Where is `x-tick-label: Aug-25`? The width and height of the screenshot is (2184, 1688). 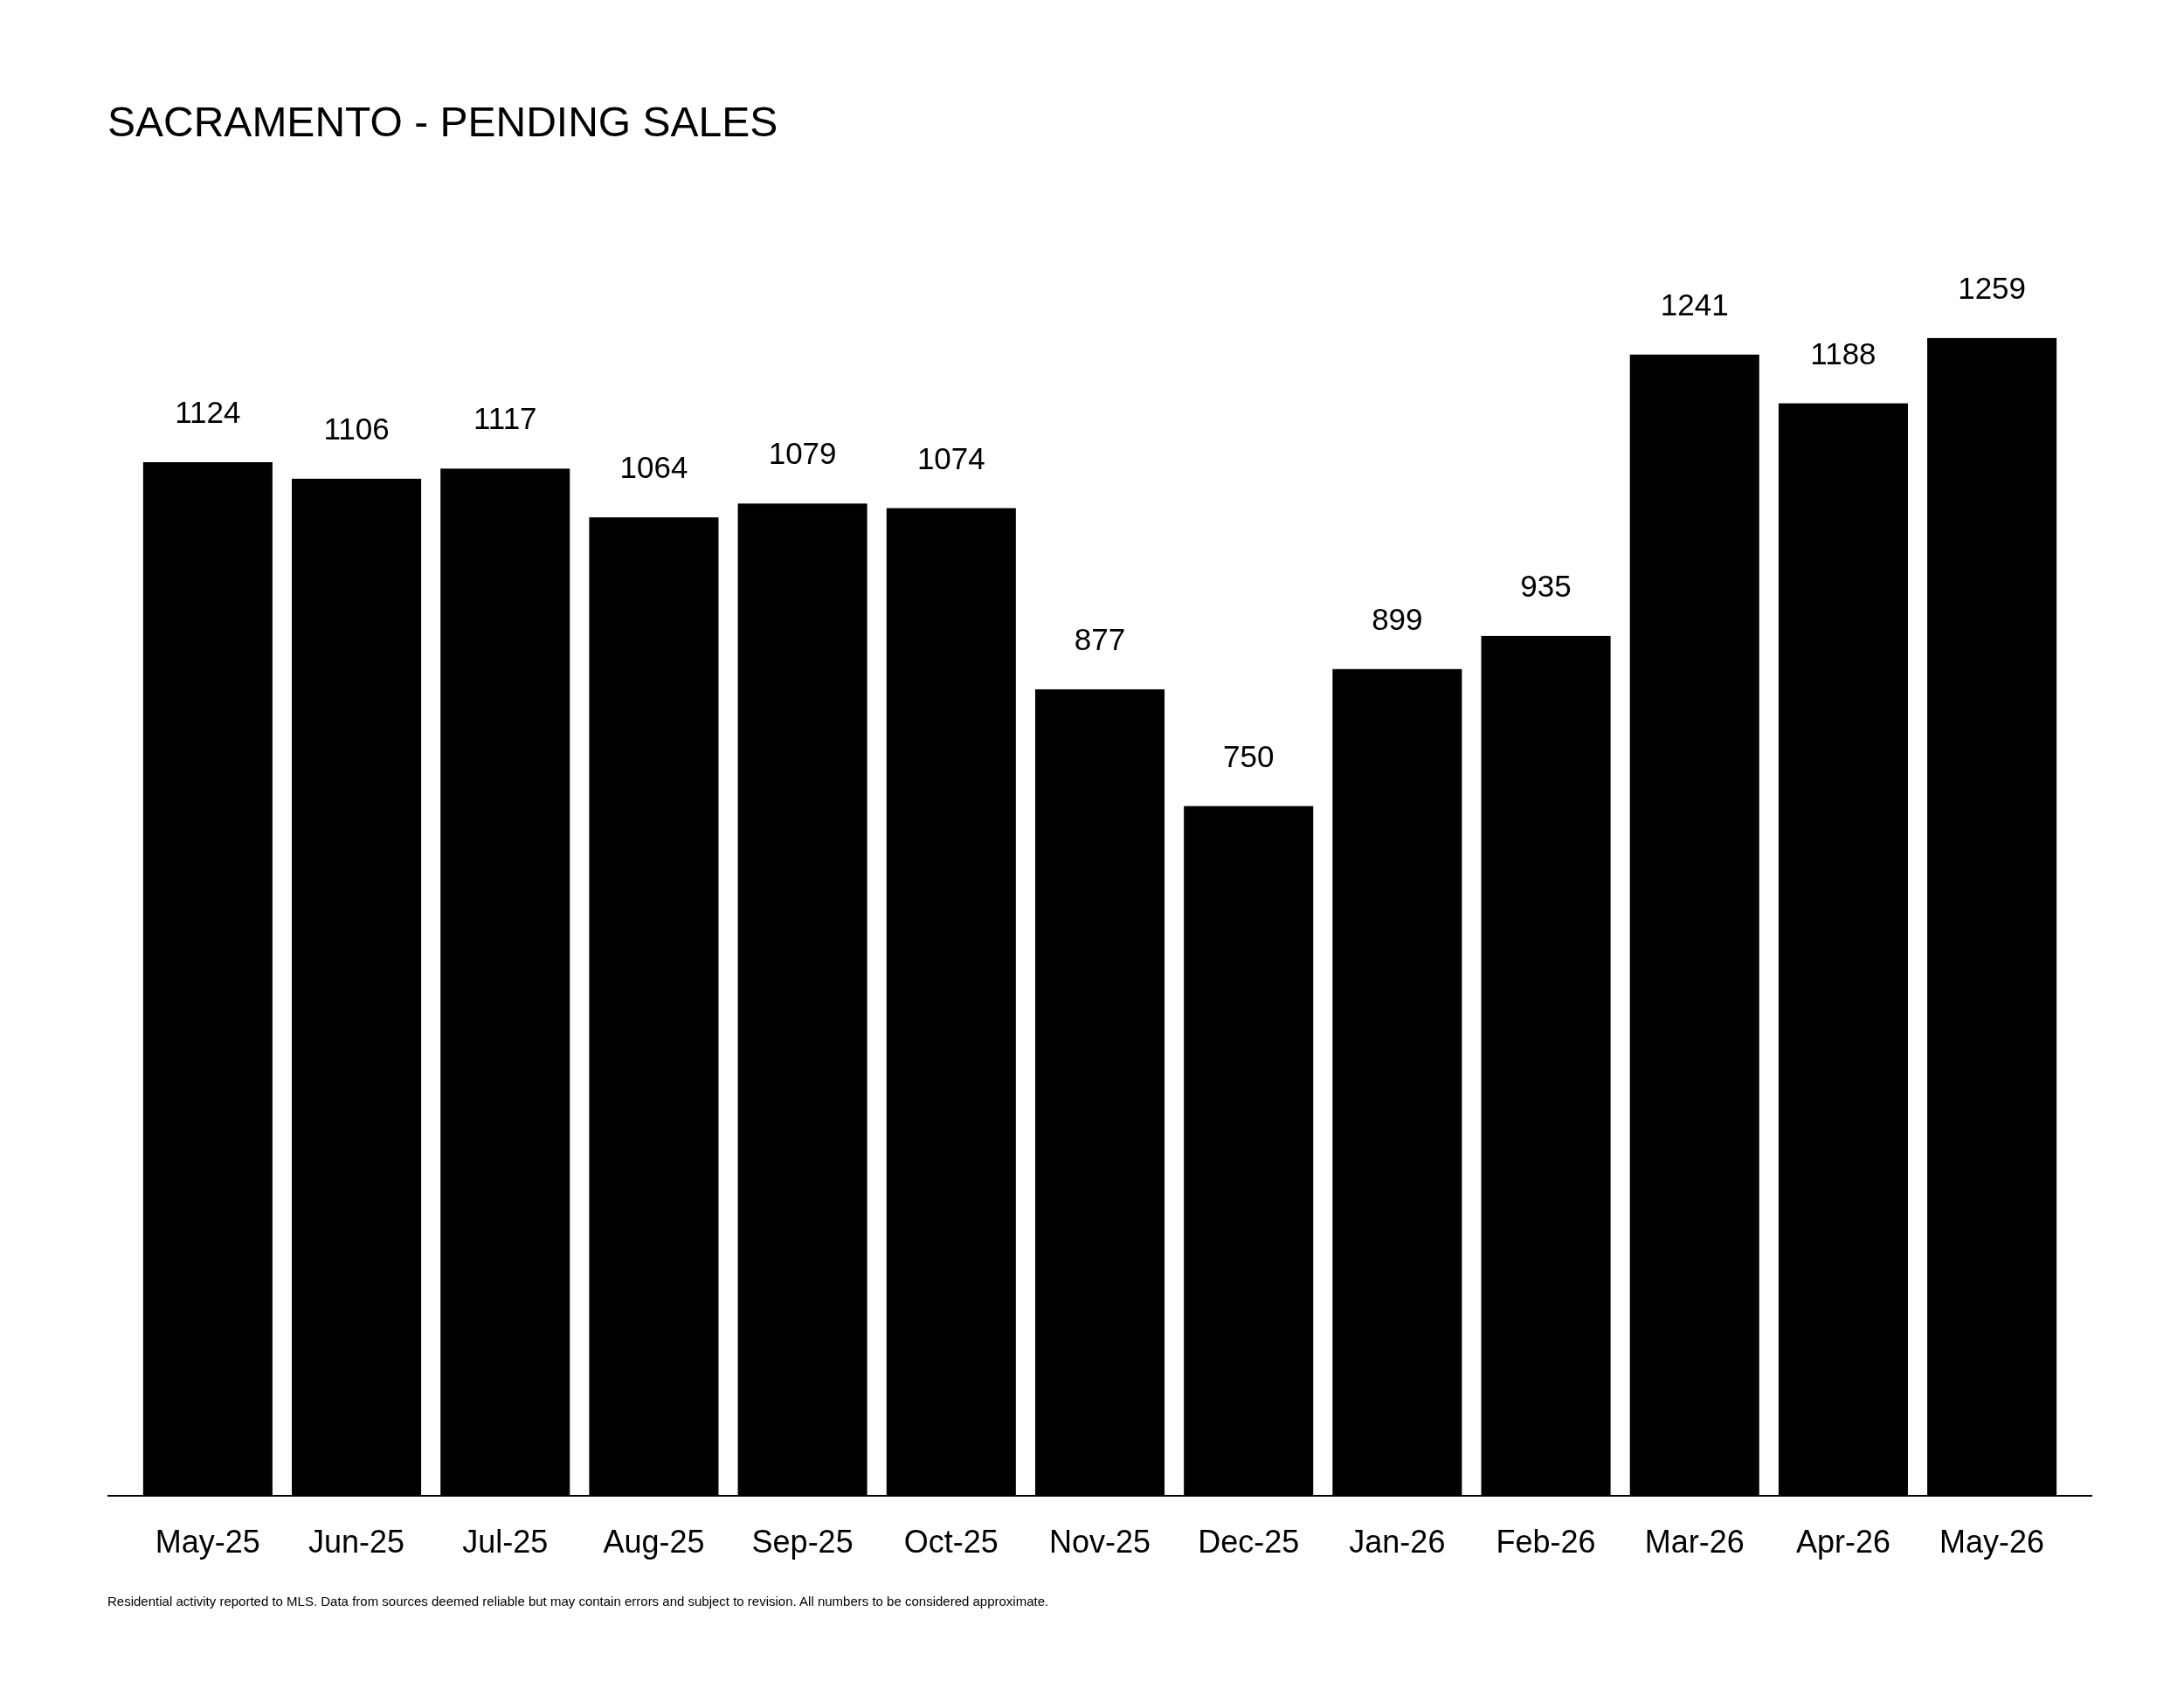
x-tick-label: Aug-25 is located at coordinates (654, 1542).